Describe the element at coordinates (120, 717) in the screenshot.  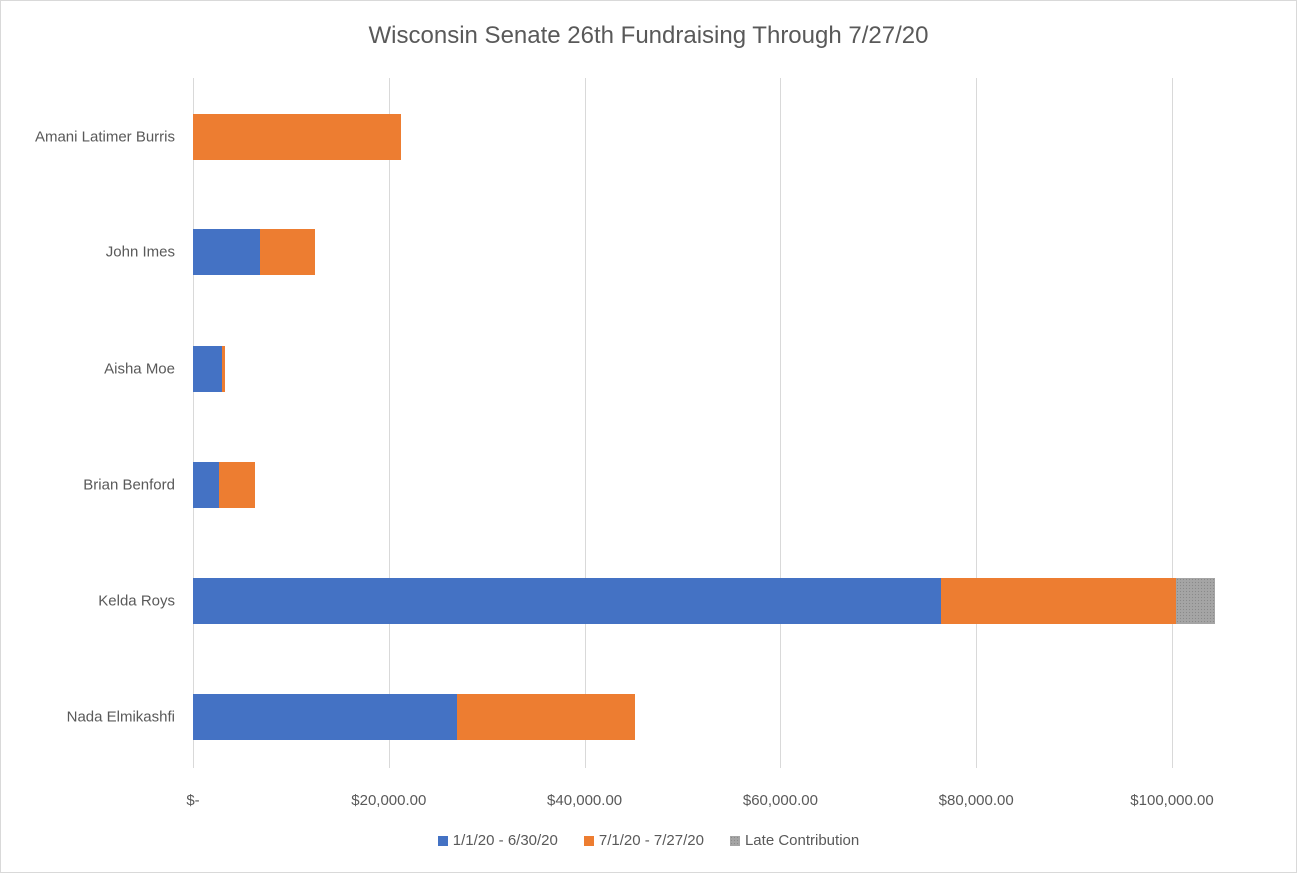
I see `category-label: Nada Elmikashfi` at that location.